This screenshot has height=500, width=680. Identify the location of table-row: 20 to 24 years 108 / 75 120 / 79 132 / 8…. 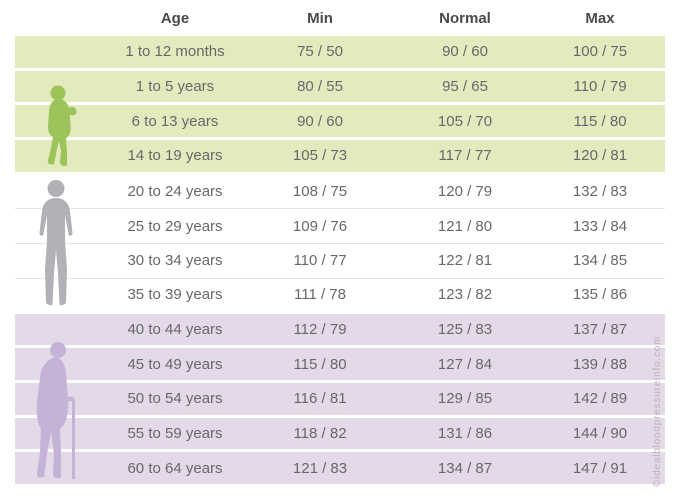
(340, 192).